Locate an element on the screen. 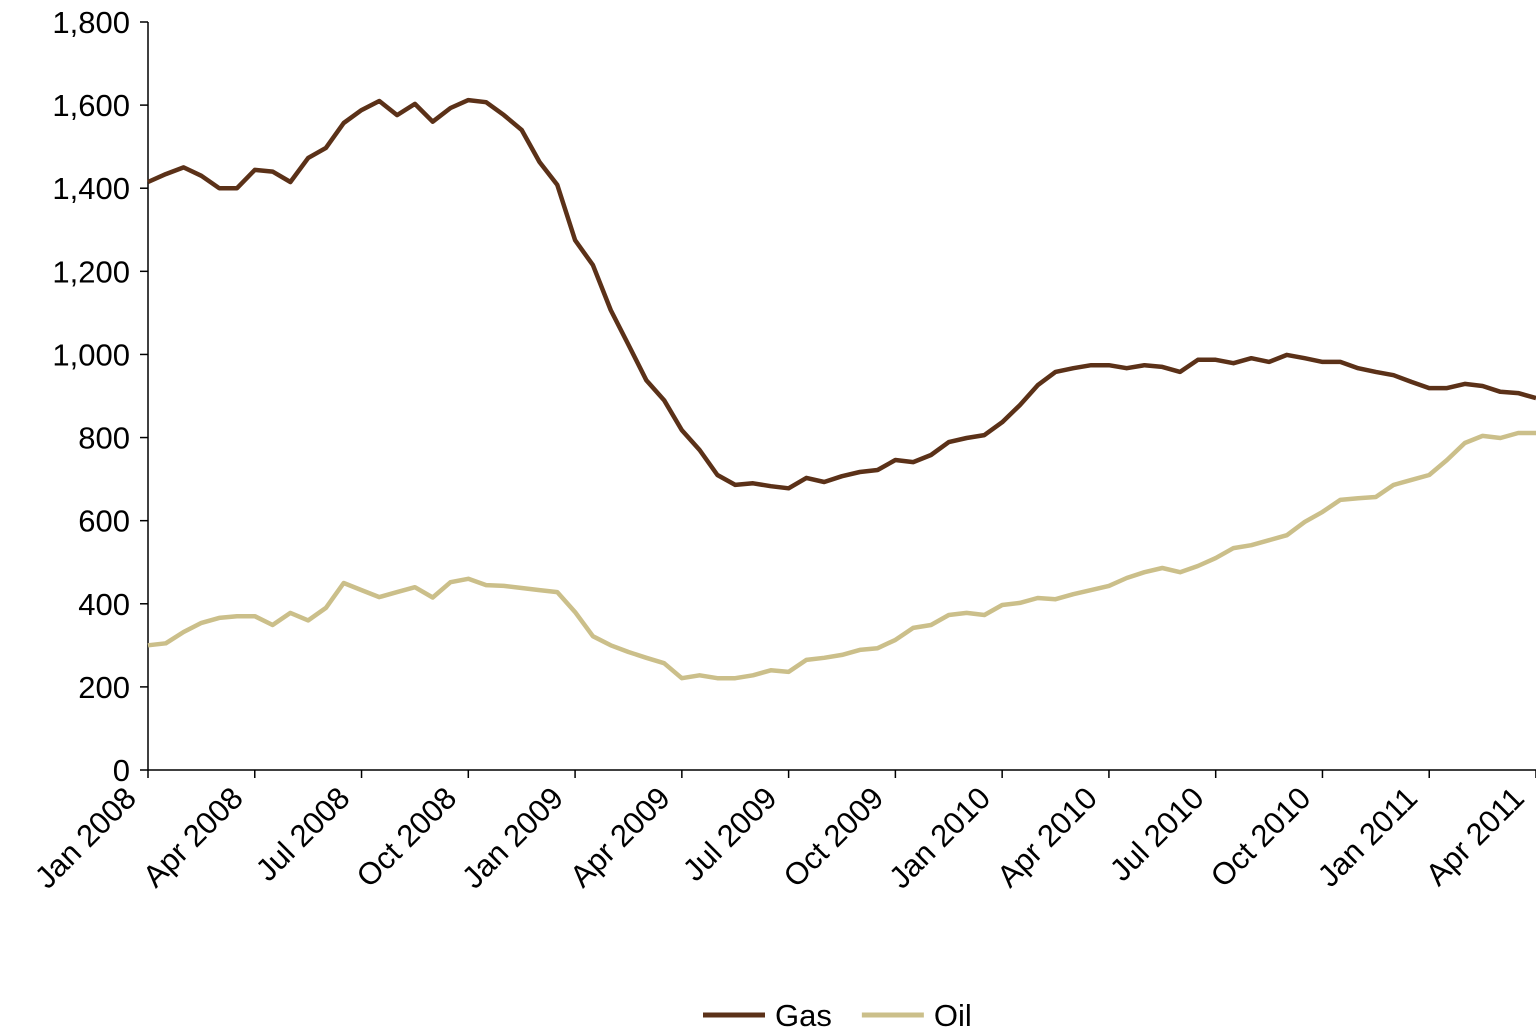 The image size is (1536, 1034). x-tick-label: Jan 2011 is located at coordinates (1367, 836).